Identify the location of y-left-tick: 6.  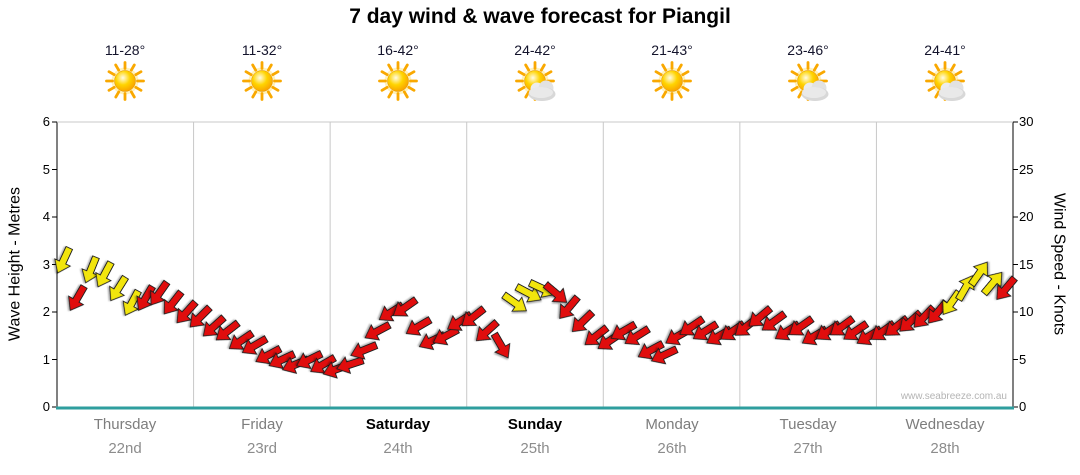
(46, 121).